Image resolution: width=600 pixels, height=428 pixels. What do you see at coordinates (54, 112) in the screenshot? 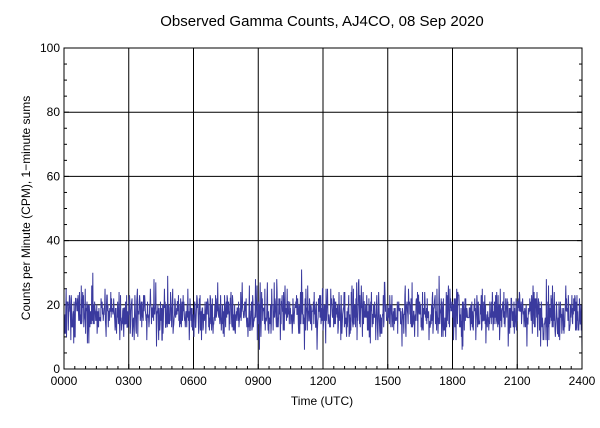
I see `y-tick-label: 80` at bounding box center [54, 112].